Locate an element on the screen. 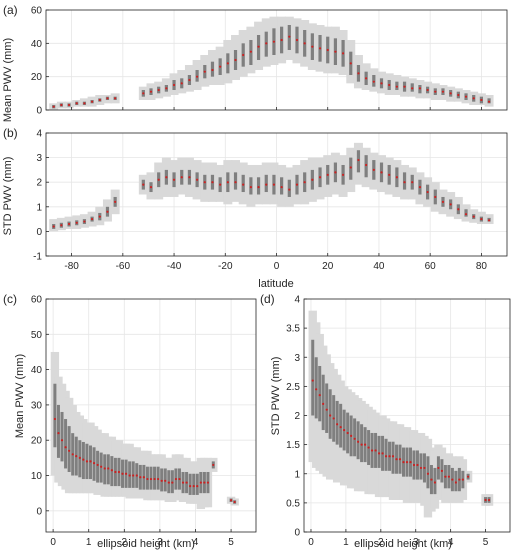 The height and width of the screenshot is (550, 513). panel-b-letter: (b) is located at coordinates (10, 133).